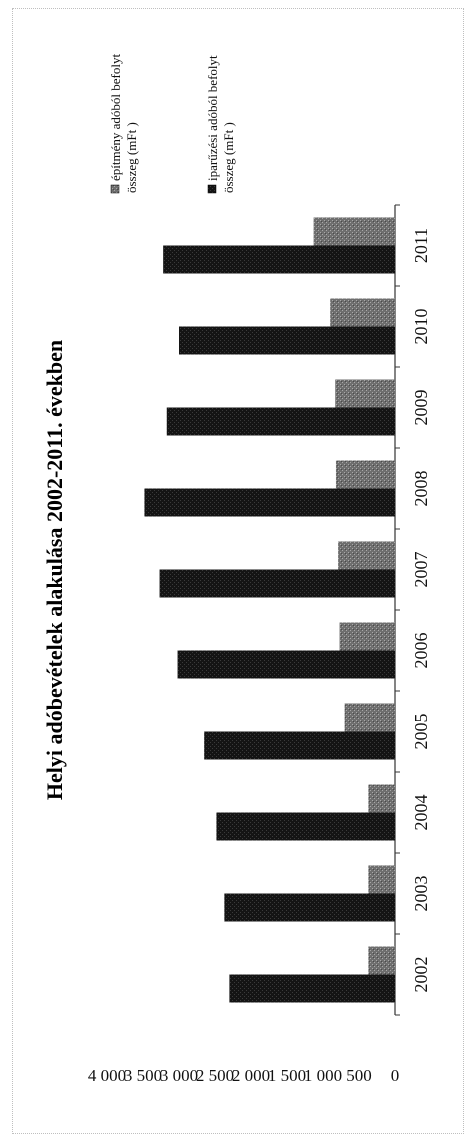 The height and width of the screenshot is (1143, 473). Describe the element at coordinates (421, 570) in the screenshot. I see `x-tick-label: 2007` at that location.